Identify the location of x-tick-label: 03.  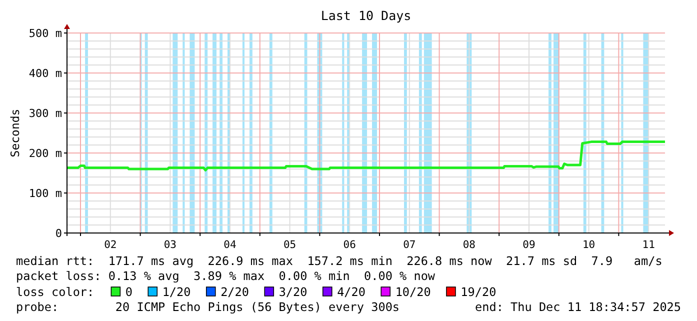
(170, 245).